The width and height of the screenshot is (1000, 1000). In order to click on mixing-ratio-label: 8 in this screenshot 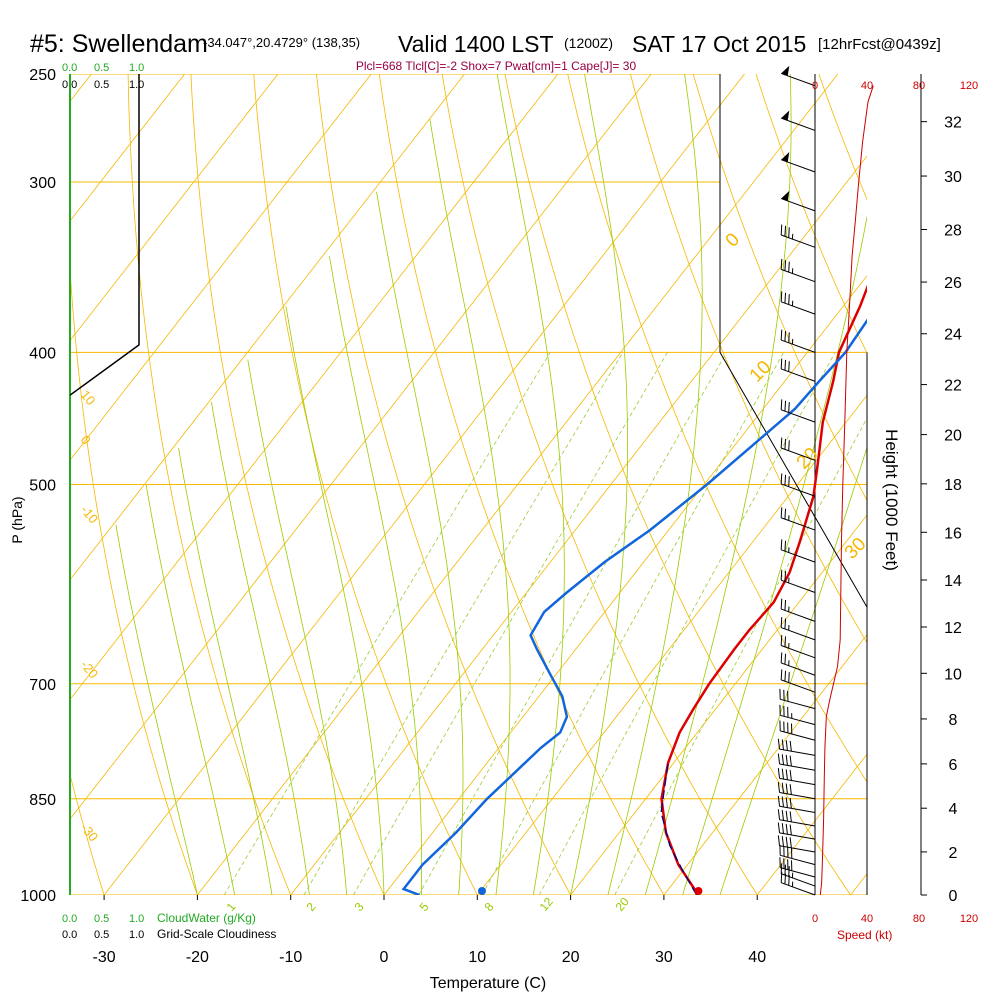, I will do `click(489, 907)`.